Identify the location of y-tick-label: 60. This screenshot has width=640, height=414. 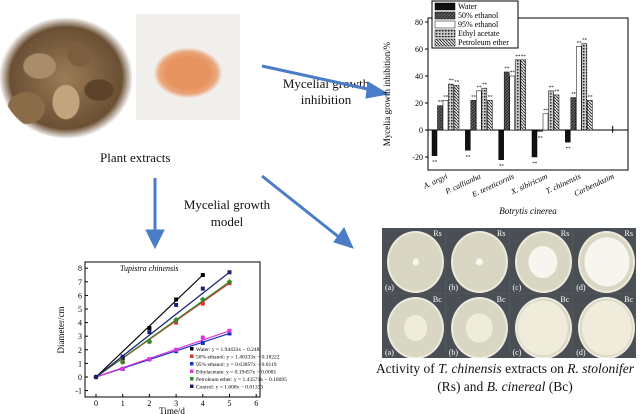
(419, 49).